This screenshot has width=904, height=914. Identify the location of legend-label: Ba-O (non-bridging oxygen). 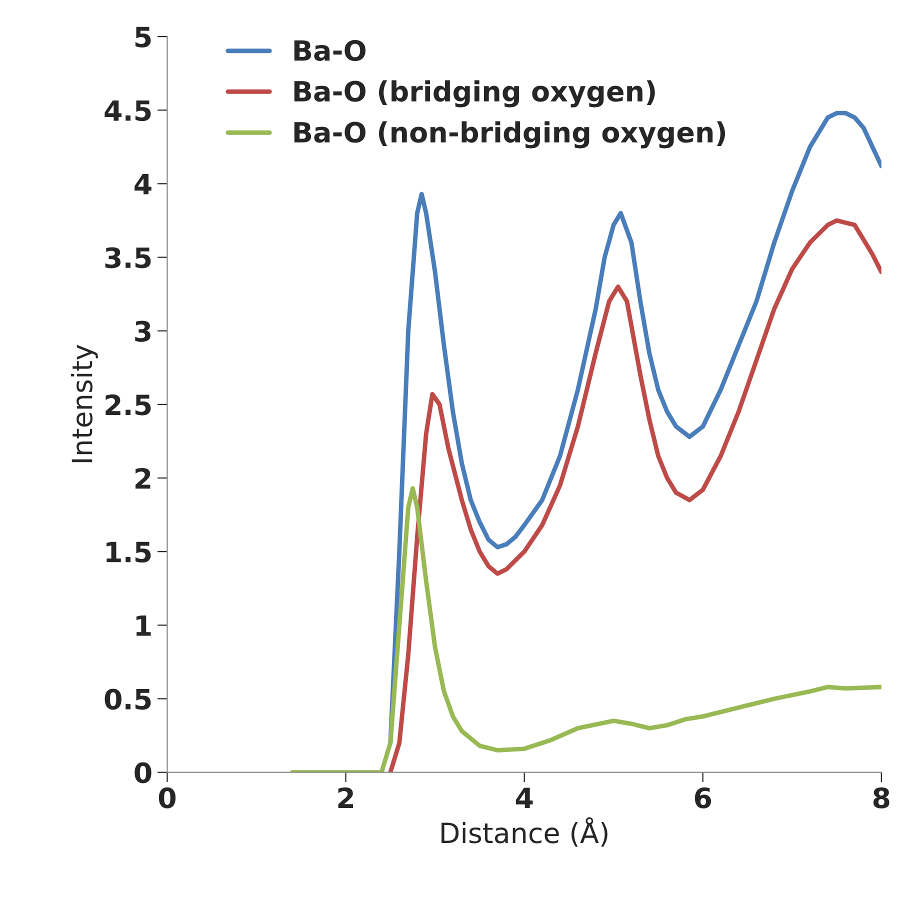
(510, 134).